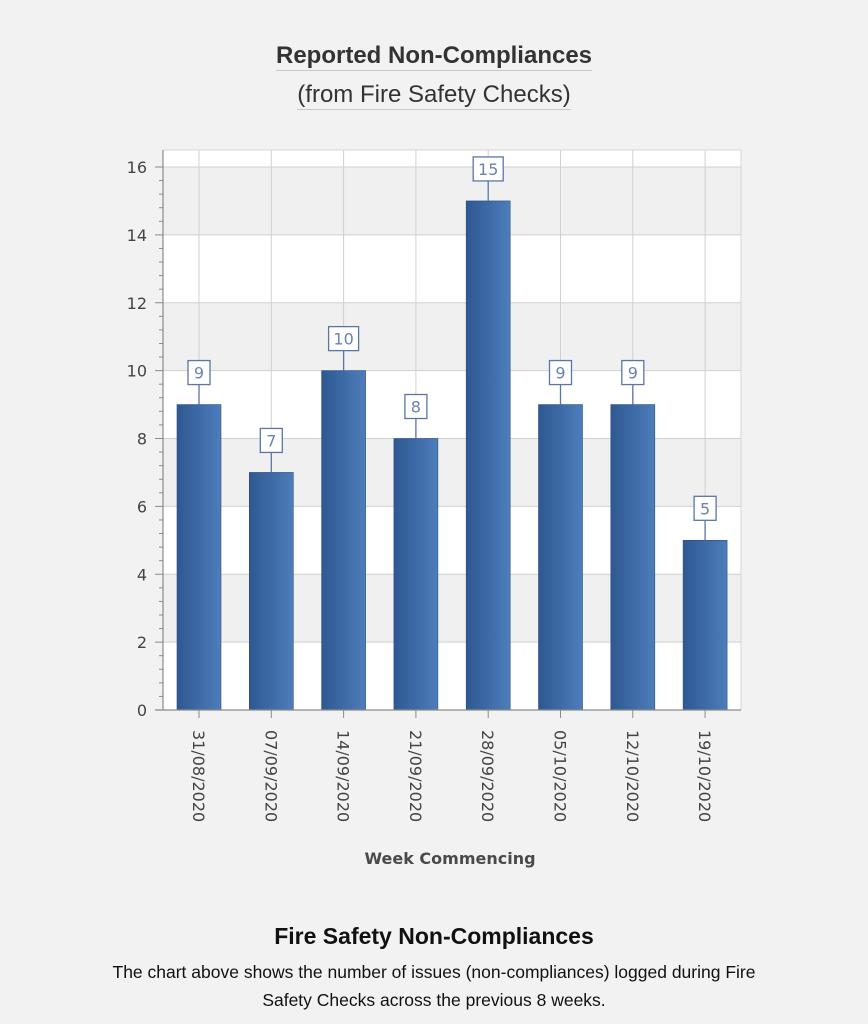 This screenshot has width=868, height=1024. Describe the element at coordinates (137, 303) in the screenshot. I see `y-tick-label: 12` at that location.